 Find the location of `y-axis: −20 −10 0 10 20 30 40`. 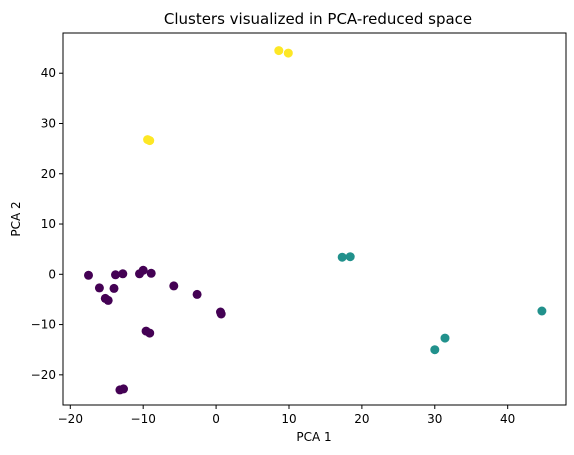

y-axis: −20 −10 0 10 20 30 40 is located at coordinates (47, 224).